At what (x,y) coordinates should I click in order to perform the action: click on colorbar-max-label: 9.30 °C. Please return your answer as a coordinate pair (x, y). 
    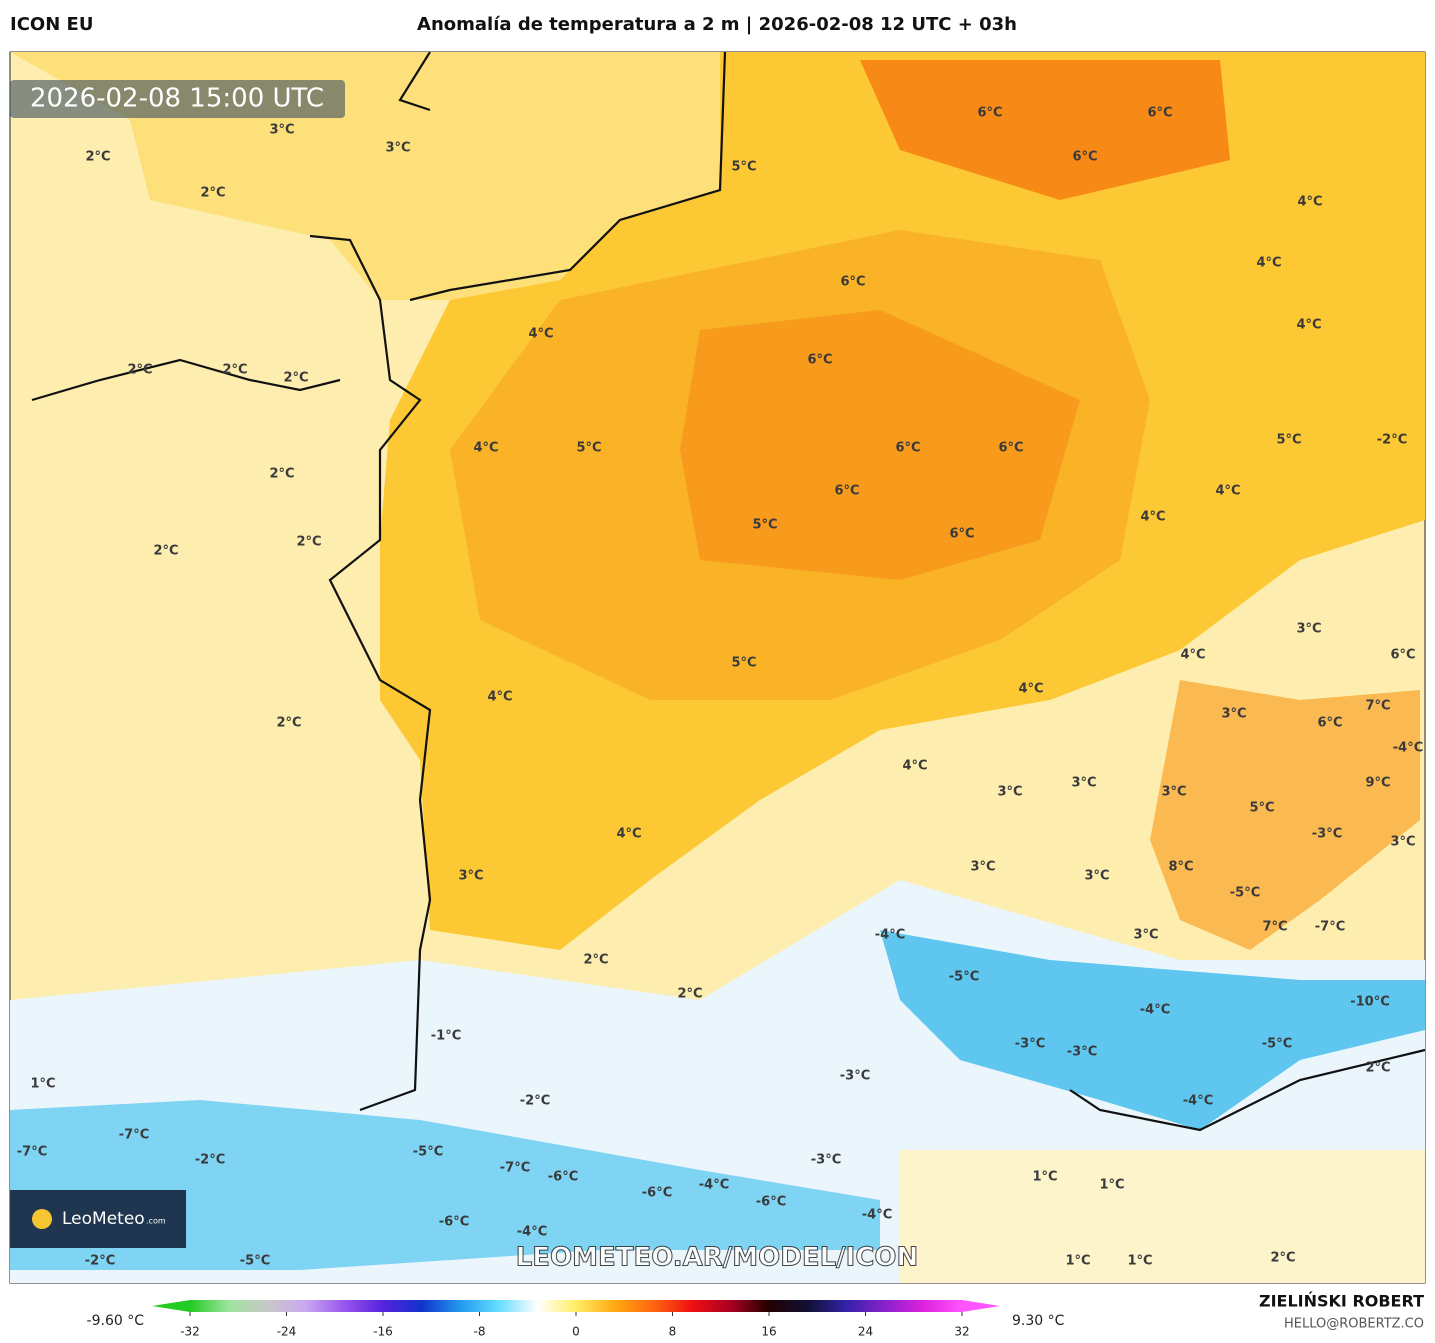
    Looking at the image, I should click on (1038, 1321).